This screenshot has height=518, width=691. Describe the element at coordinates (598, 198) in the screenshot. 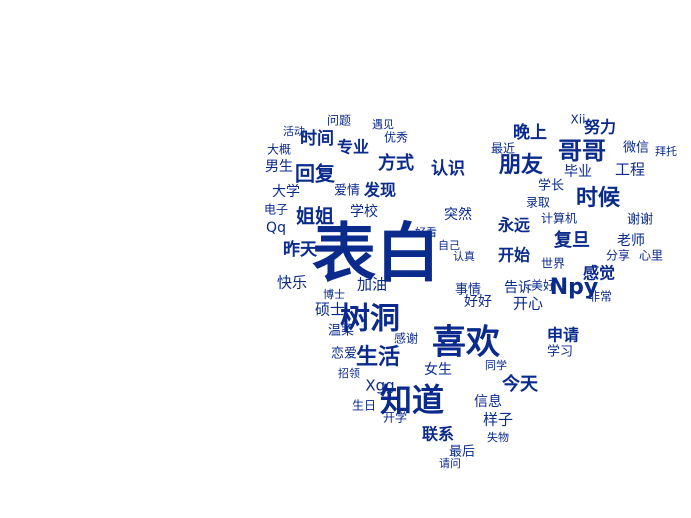

I see `cloud-word: 时候` at that location.